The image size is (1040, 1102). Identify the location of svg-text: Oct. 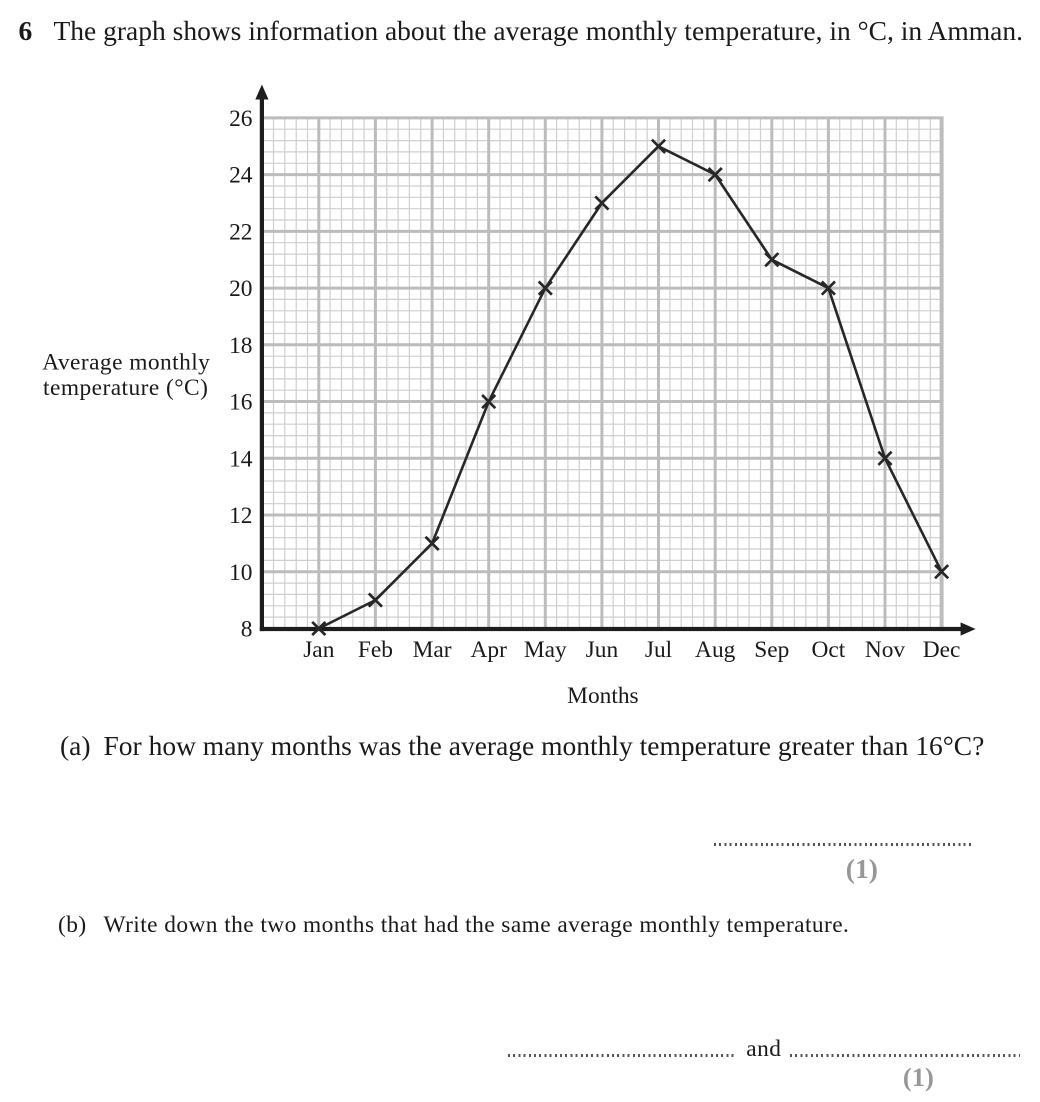
(829, 650).